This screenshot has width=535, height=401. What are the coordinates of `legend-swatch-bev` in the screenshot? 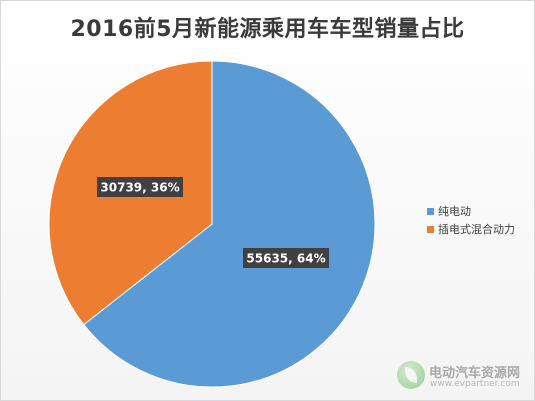 It's located at (430, 211).